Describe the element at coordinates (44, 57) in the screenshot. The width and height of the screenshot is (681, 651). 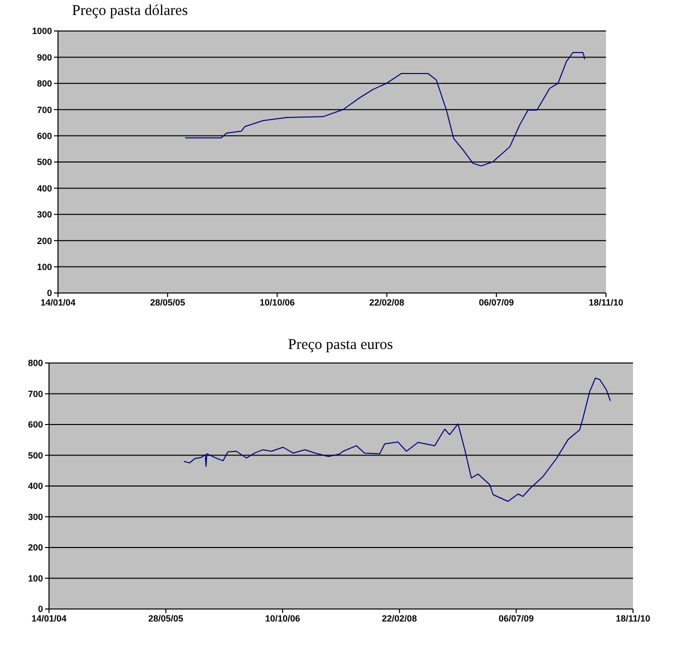
I see `y-tick-label: 900` at that location.